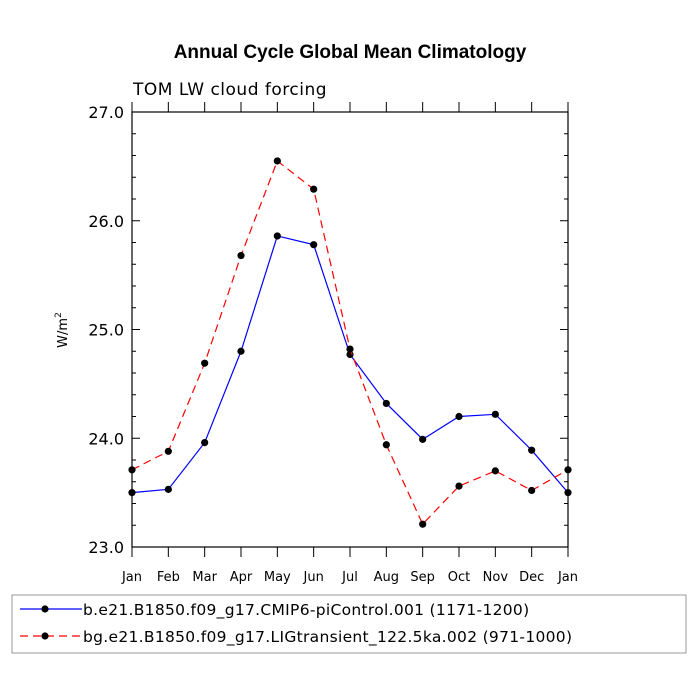 Image resolution: width=700 pixels, height=700 pixels. I want to click on y-axis-label: W/m2, so click(62, 330).